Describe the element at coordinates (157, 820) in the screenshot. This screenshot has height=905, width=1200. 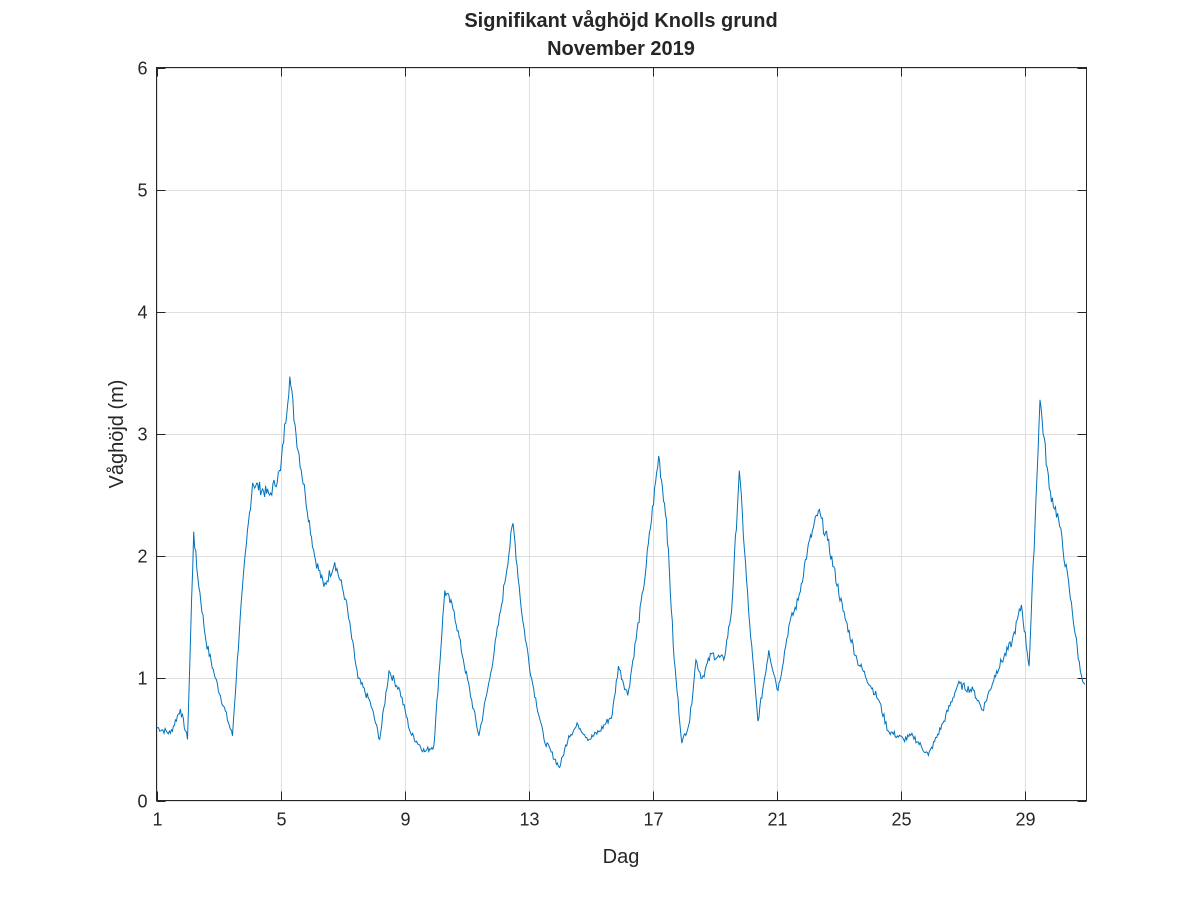
I see `x-tick-label: 1` at that location.